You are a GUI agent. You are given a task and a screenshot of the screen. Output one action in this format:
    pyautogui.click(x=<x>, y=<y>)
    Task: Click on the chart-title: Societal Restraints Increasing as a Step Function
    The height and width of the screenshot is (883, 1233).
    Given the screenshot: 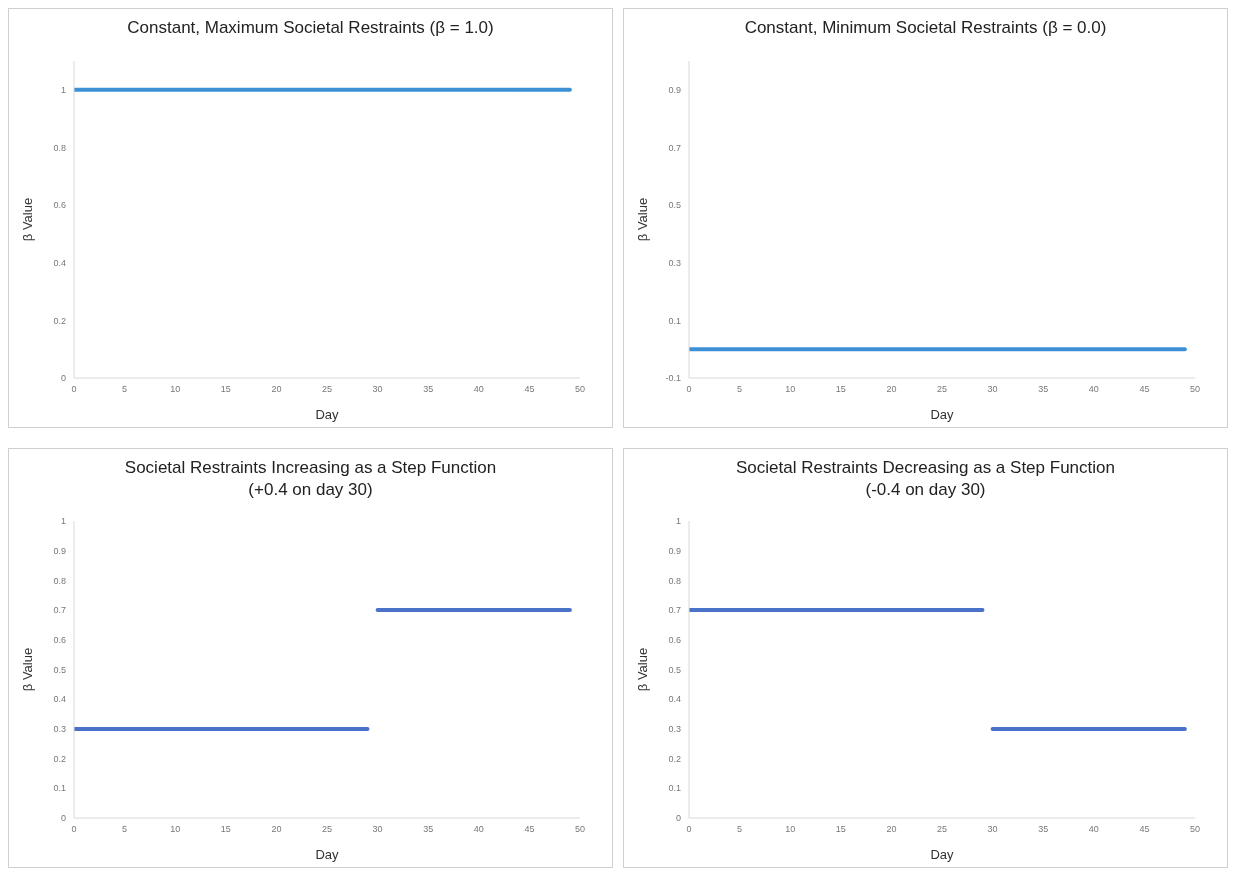 What is the action you would take?
    pyautogui.click(x=310, y=468)
    